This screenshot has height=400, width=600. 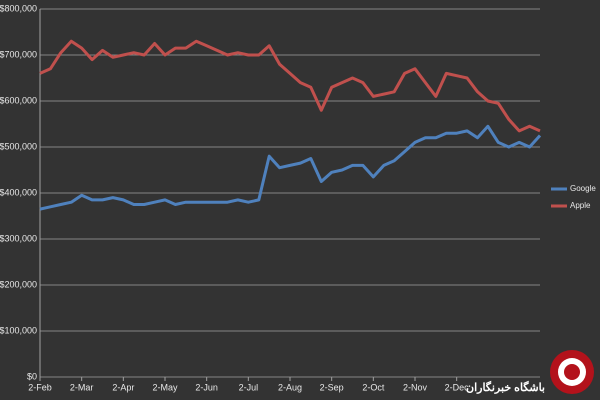 What do you see at coordinates (572, 372) in the screenshot?
I see `watermark-logo` at bounding box center [572, 372].